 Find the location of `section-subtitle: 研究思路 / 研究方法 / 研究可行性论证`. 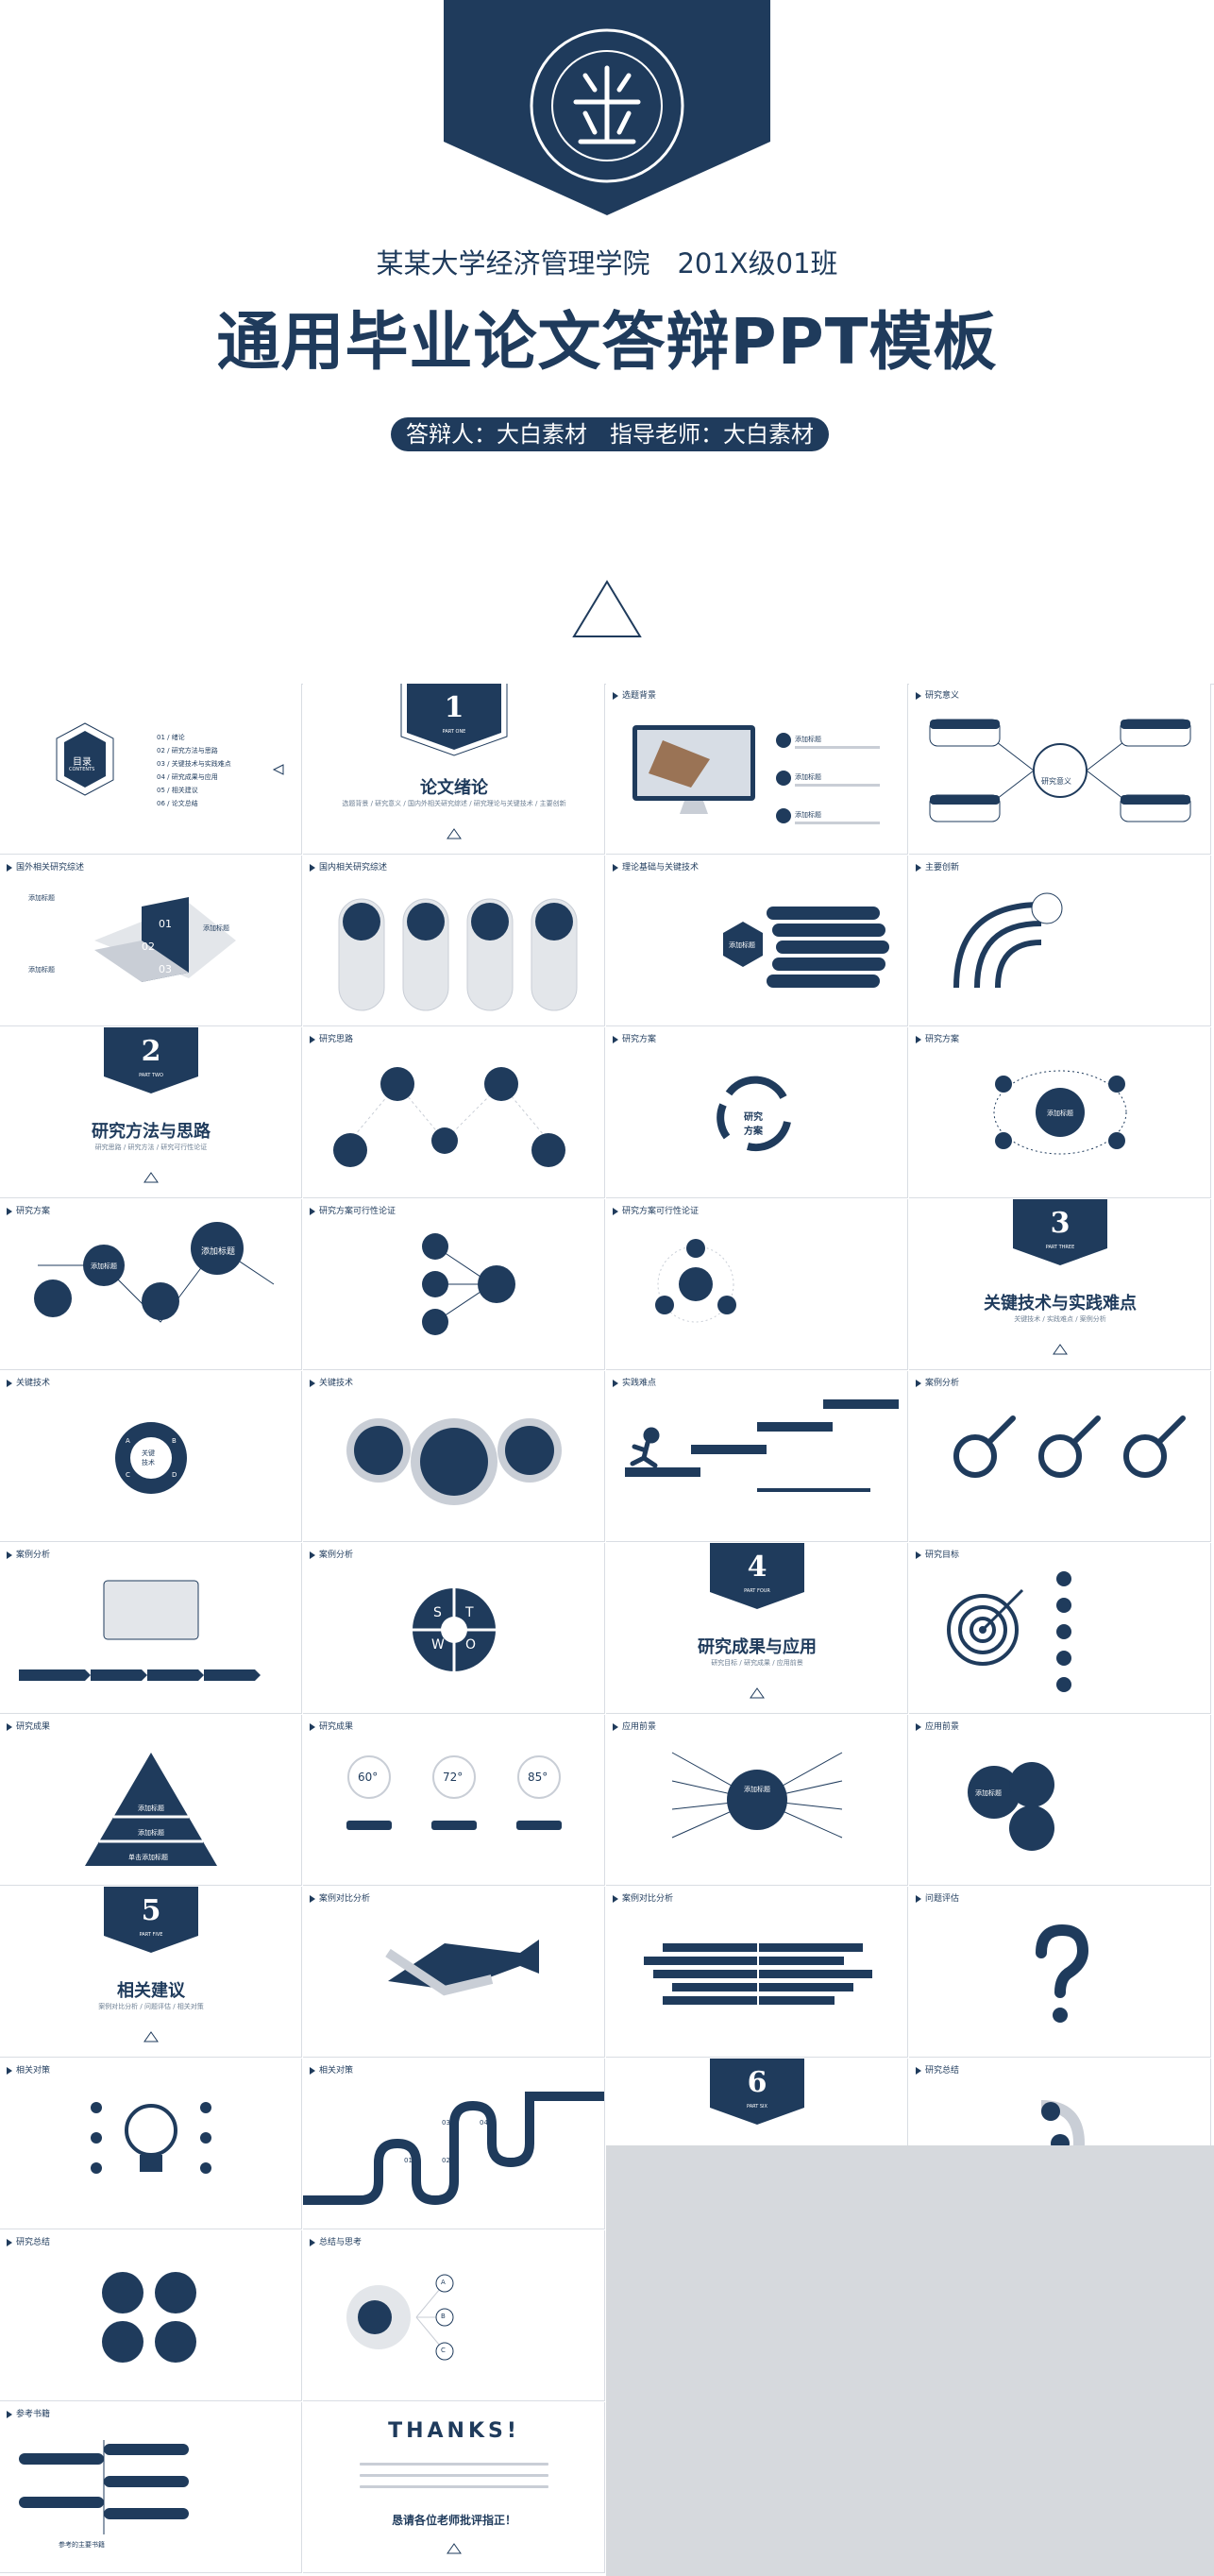

section-subtitle: 研究思路 / 研究方法 / 研究可行性论证 is located at coordinates (151, 1147).